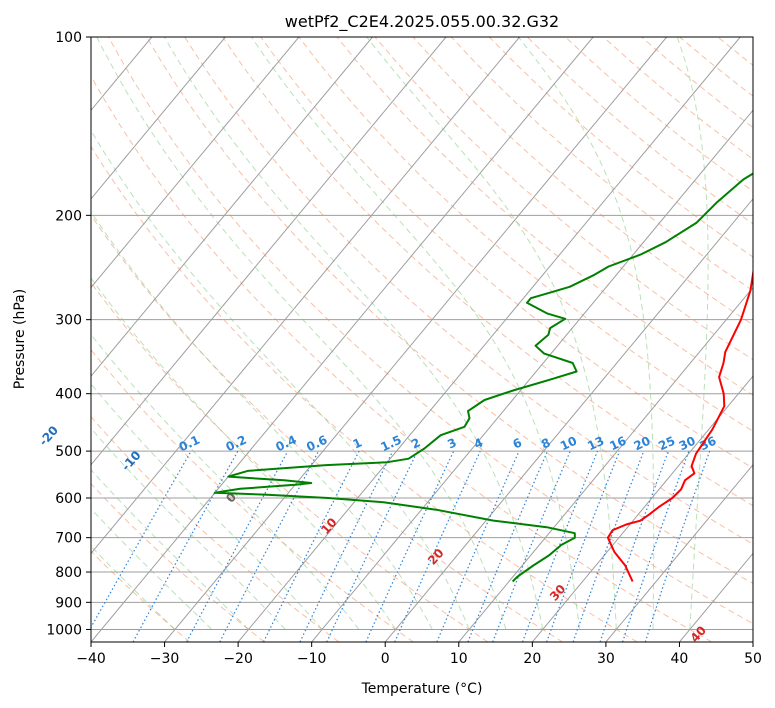 This screenshot has height=708, width=775. Describe the element at coordinates (68, 395) in the screenshot. I see `y-tick-label: 400` at that location.